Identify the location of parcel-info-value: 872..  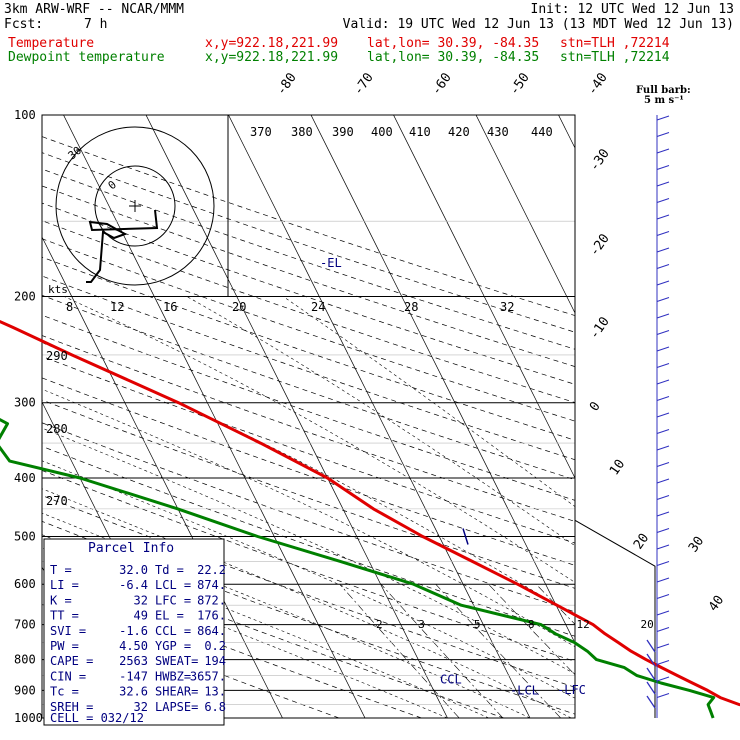
(211, 600).